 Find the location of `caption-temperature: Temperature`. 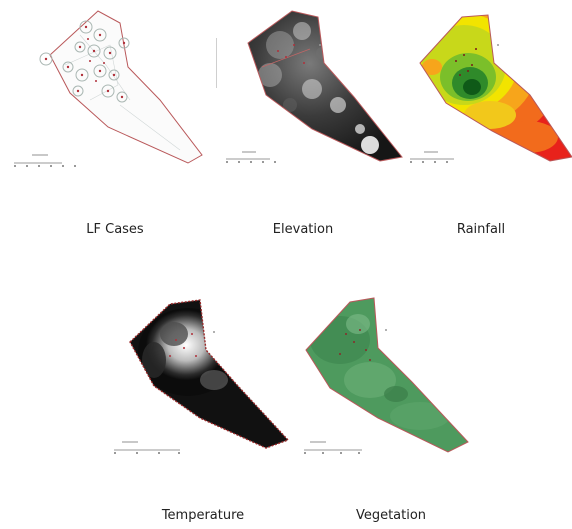

caption-temperature: Temperature is located at coordinates (203, 515).